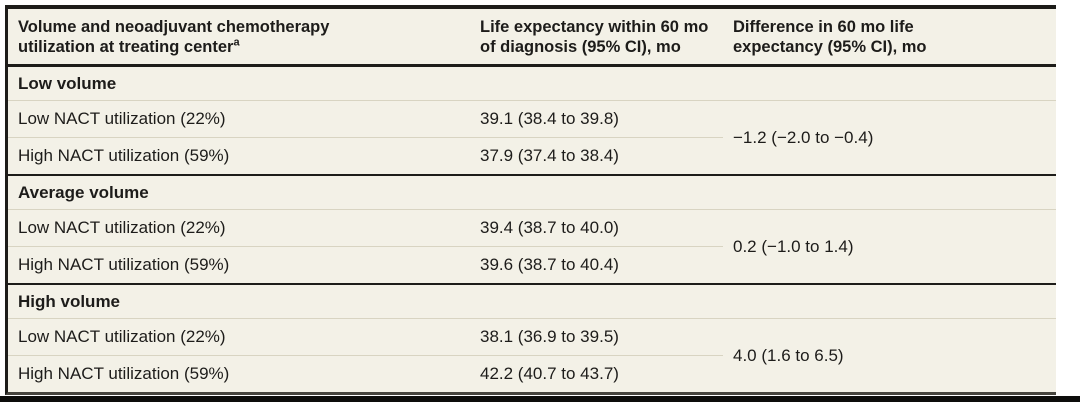 Image resolution: width=1080 pixels, height=402 pixels. What do you see at coordinates (236, 42) in the screenshot?
I see `footnote-marker-a: a` at bounding box center [236, 42].